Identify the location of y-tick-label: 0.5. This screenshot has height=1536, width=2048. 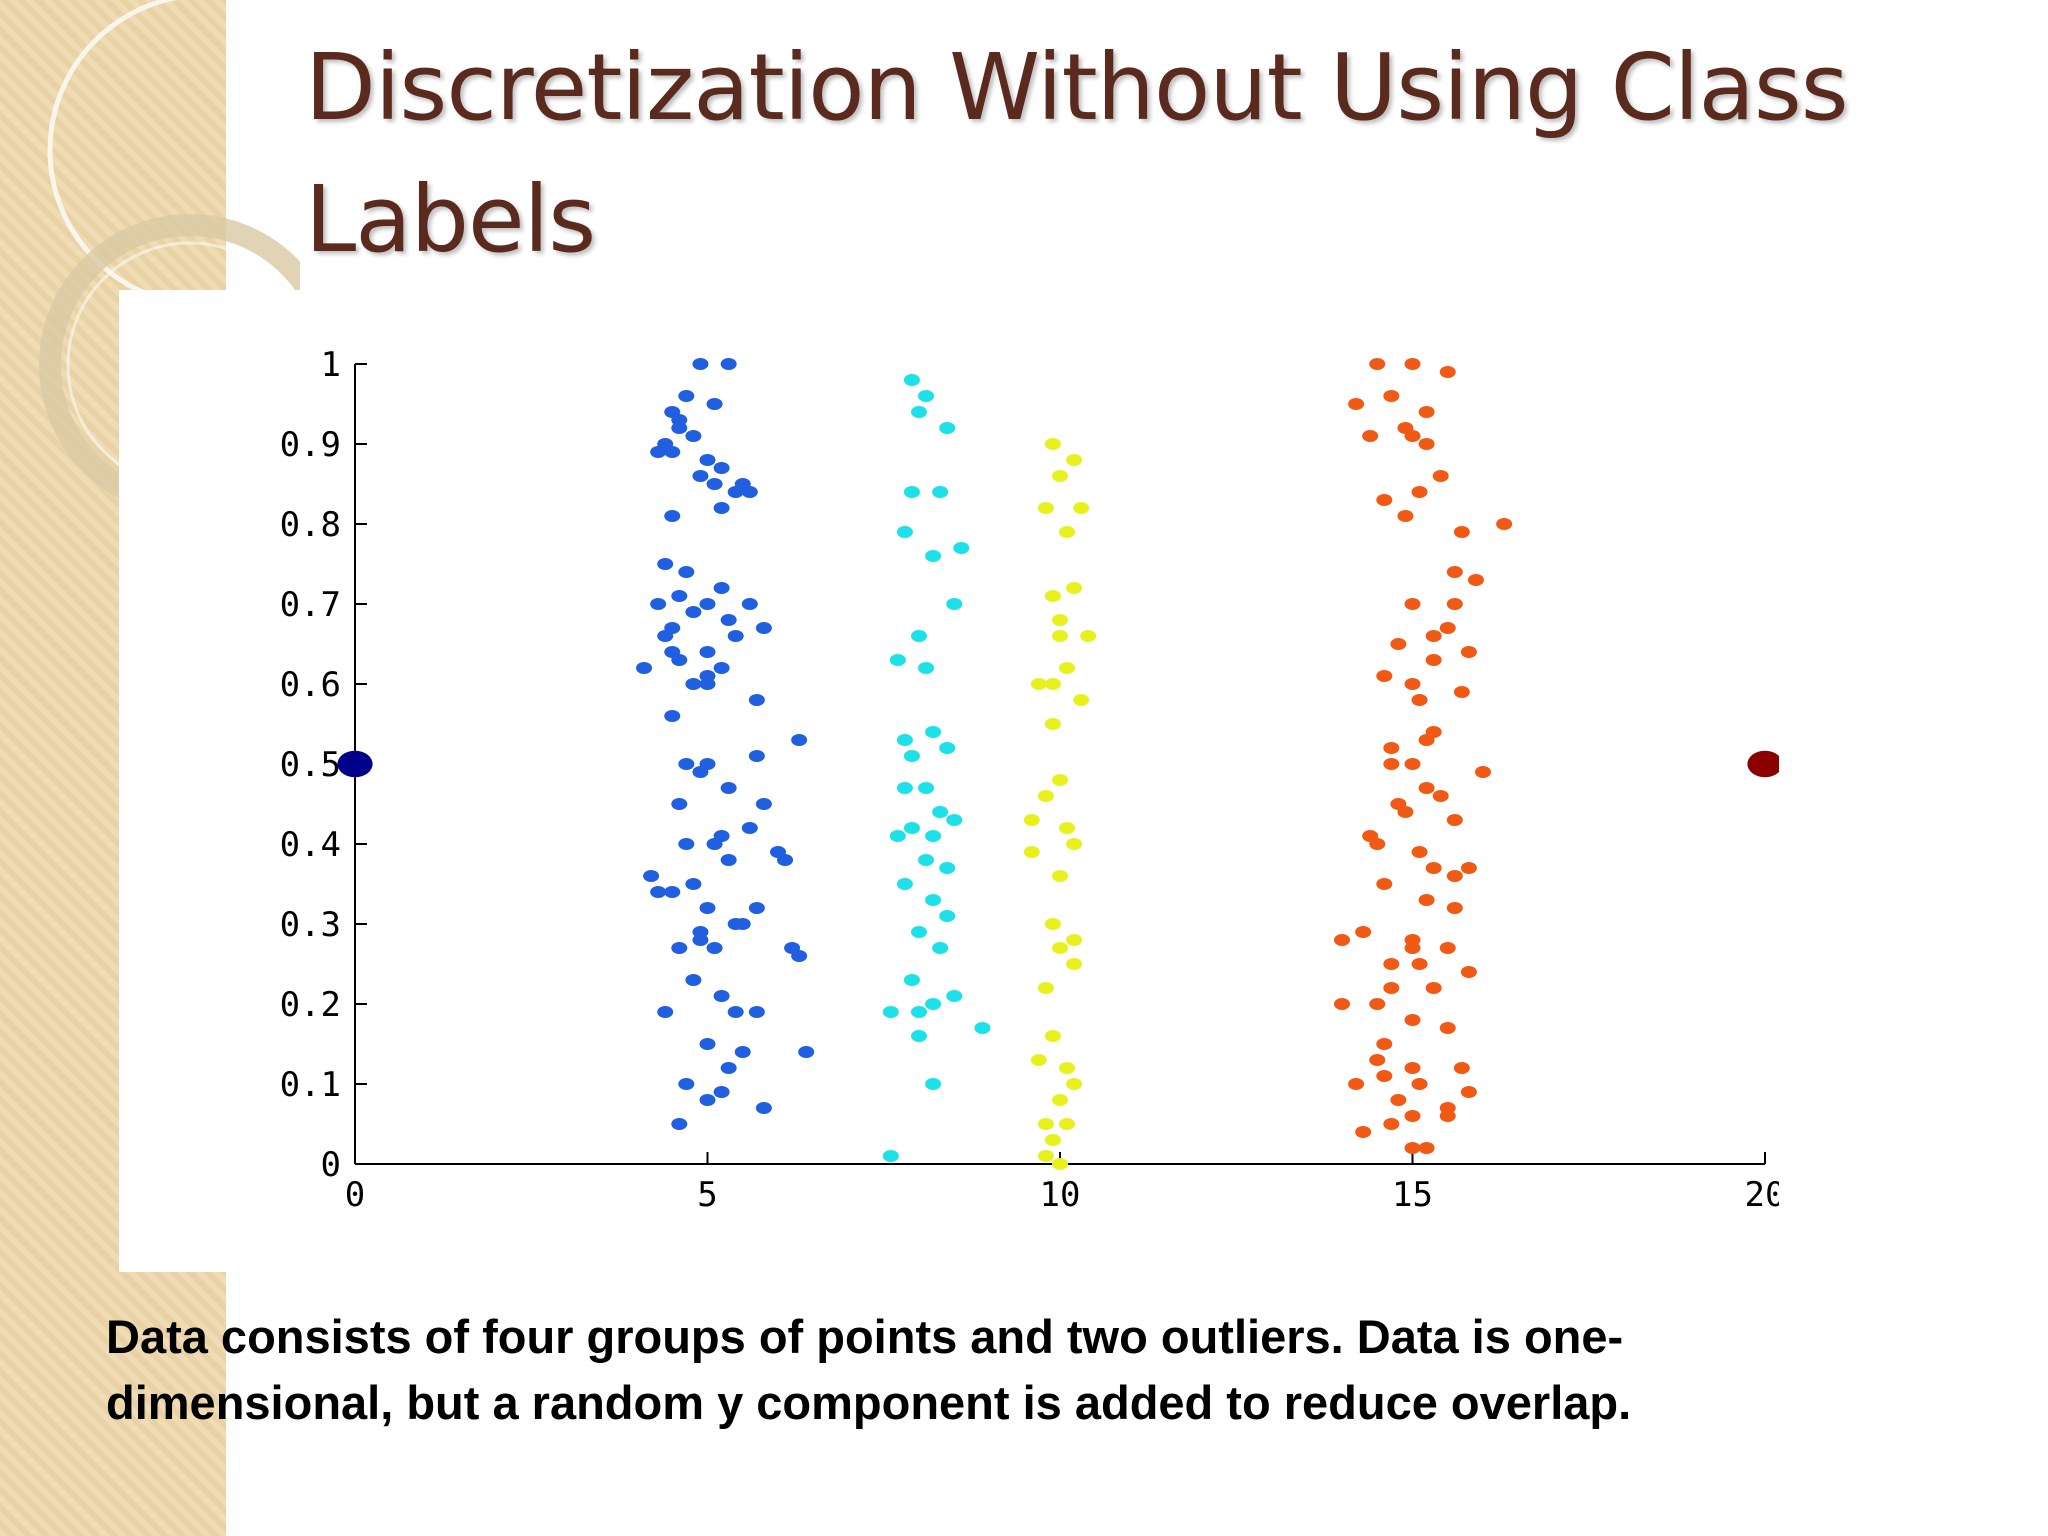
(310, 765).